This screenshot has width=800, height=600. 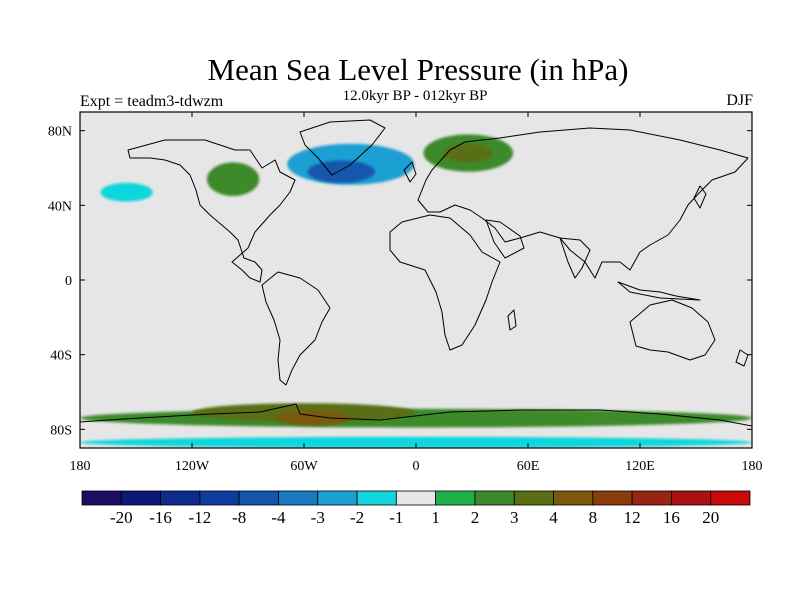 What do you see at coordinates (742, 358) in the screenshot?
I see `coast-new-zealand` at bounding box center [742, 358].